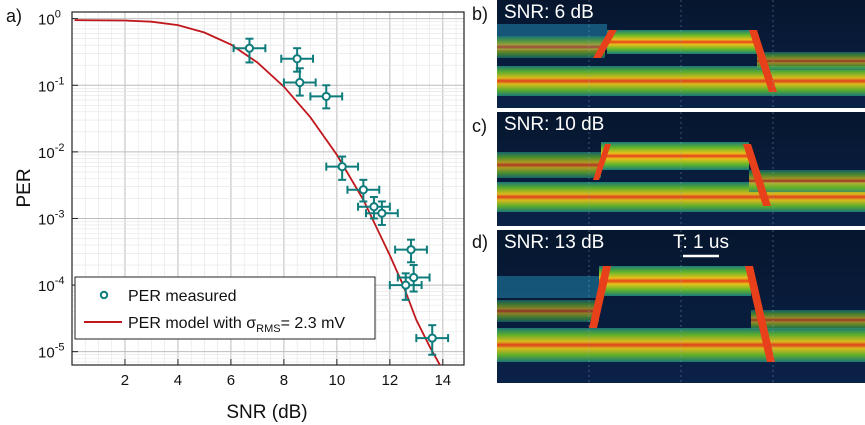 This screenshot has height=425, width=865. What do you see at coordinates (549, 12) in the screenshot?
I see `panel-b-snr-label: SNR: 6 dB` at bounding box center [549, 12].